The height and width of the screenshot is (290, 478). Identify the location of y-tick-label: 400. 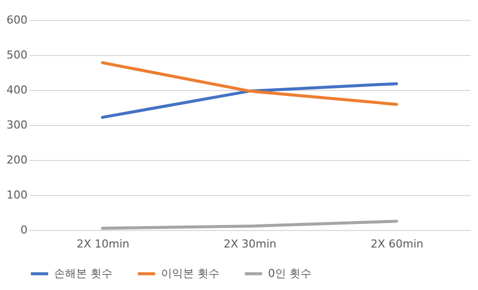
(17, 90).